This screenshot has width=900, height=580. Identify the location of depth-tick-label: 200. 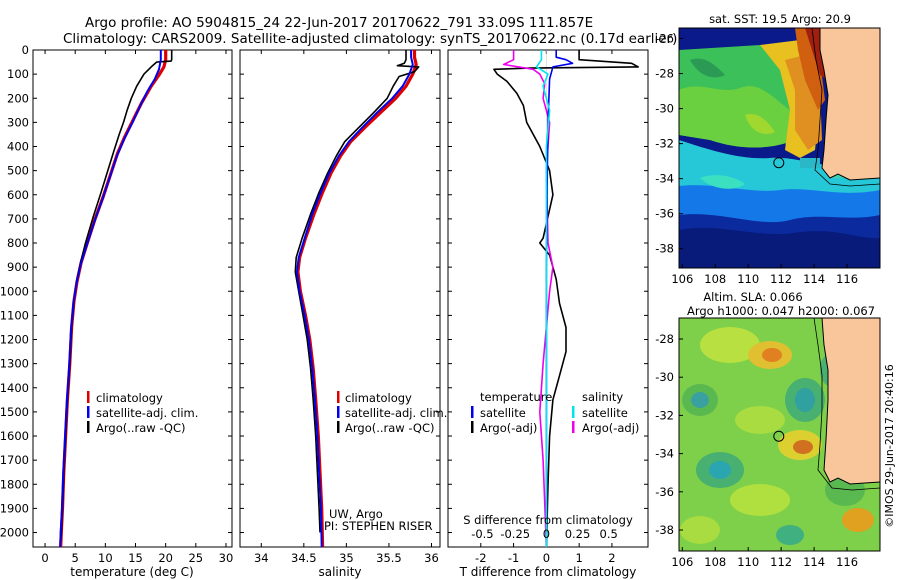
(18, 98).